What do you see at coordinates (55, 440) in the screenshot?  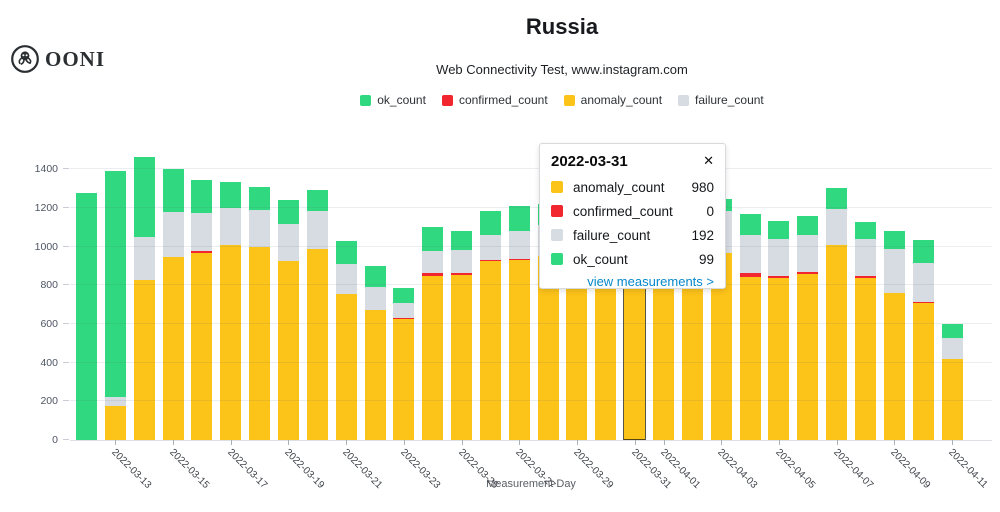 I see `y-tick-label: 0` at bounding box center [55, 440].